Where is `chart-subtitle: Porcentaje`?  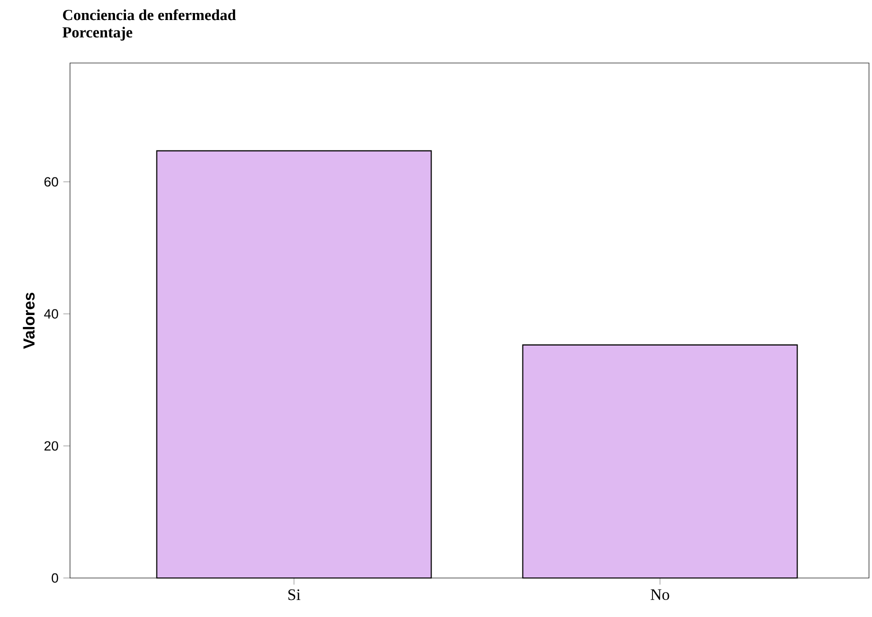
chart-subtitle: Porcentaje is located at coordinates (97, 33).